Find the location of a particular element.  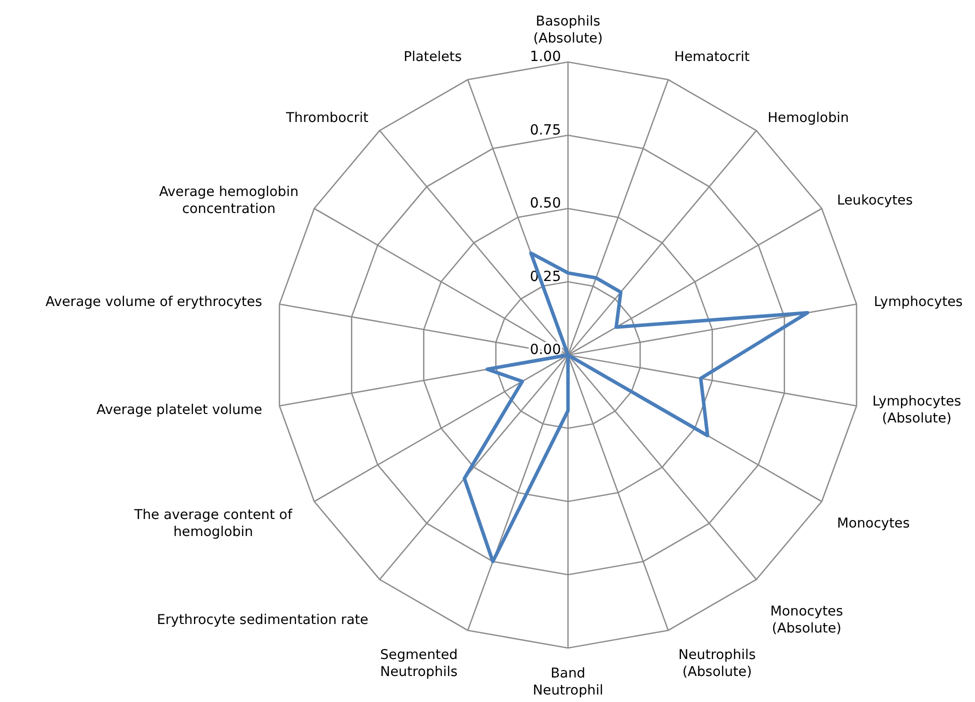

spoke-label: Basophils (Absolute) is located at coordinates (568, 29).